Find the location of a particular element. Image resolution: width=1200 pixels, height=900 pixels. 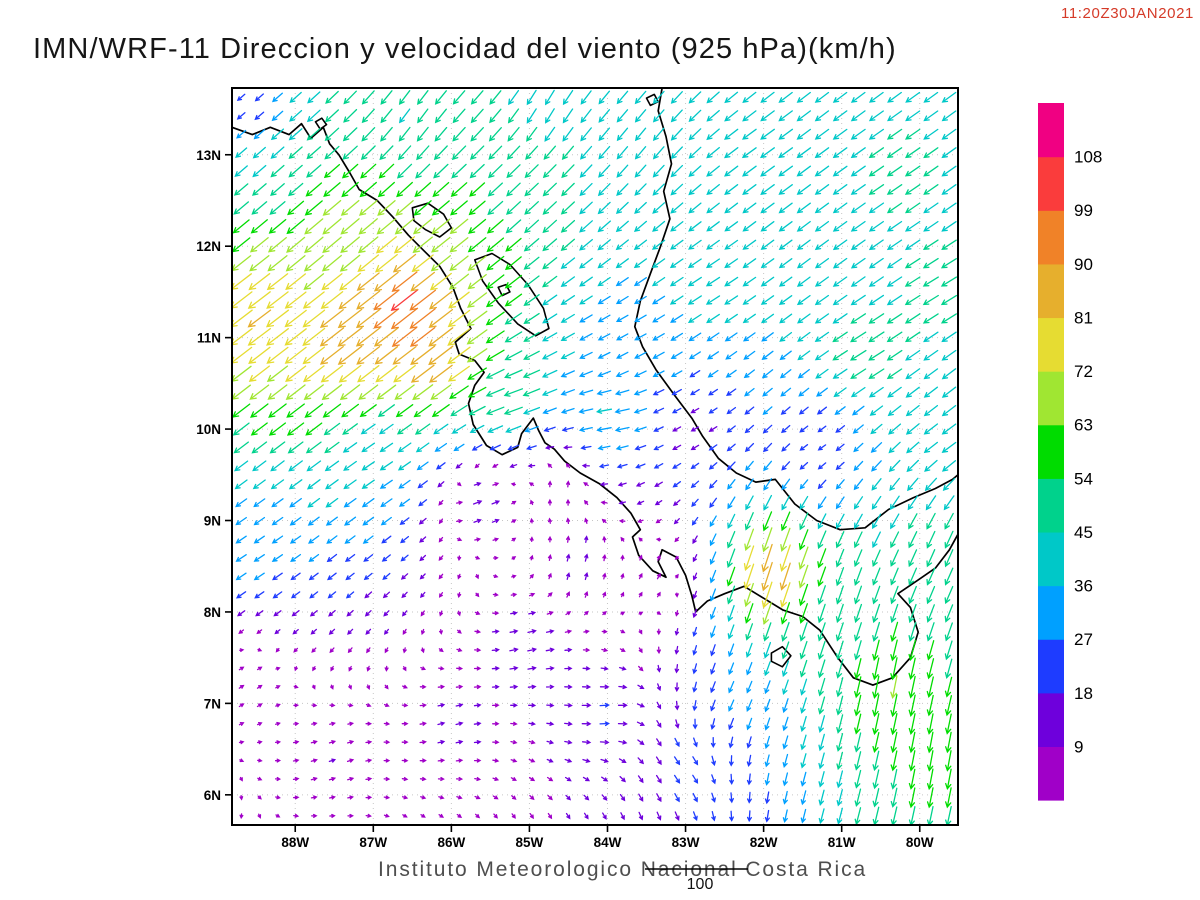

svg-text: 11N is located at coordinates (209, 338).